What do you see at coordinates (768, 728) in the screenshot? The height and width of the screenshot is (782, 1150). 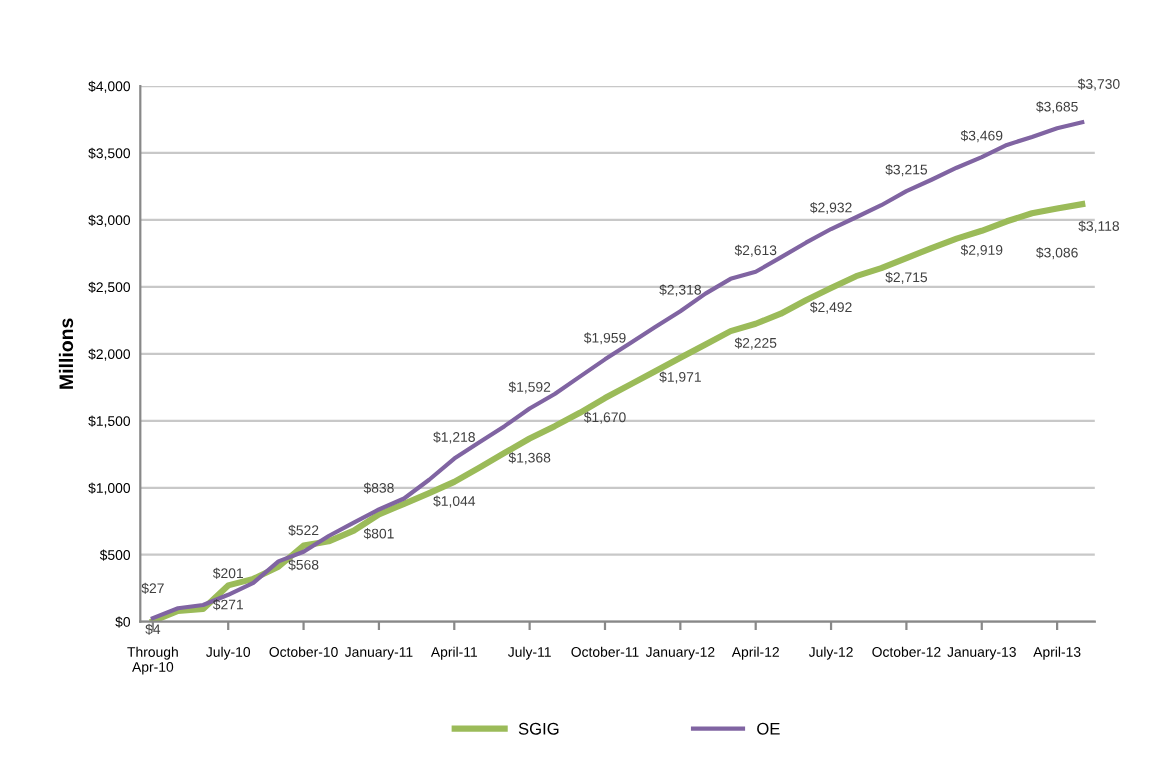 I see `legend-label: OE` at bounding box center [768, 728].